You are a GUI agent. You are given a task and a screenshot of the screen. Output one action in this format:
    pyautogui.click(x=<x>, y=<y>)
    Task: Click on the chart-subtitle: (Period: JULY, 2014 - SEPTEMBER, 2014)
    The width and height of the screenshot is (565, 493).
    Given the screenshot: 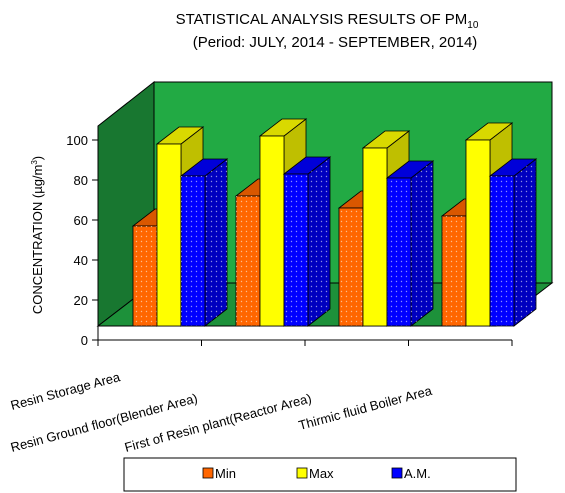 What is the action you would take?
    pyautogui.click(x=335, y=42)
    